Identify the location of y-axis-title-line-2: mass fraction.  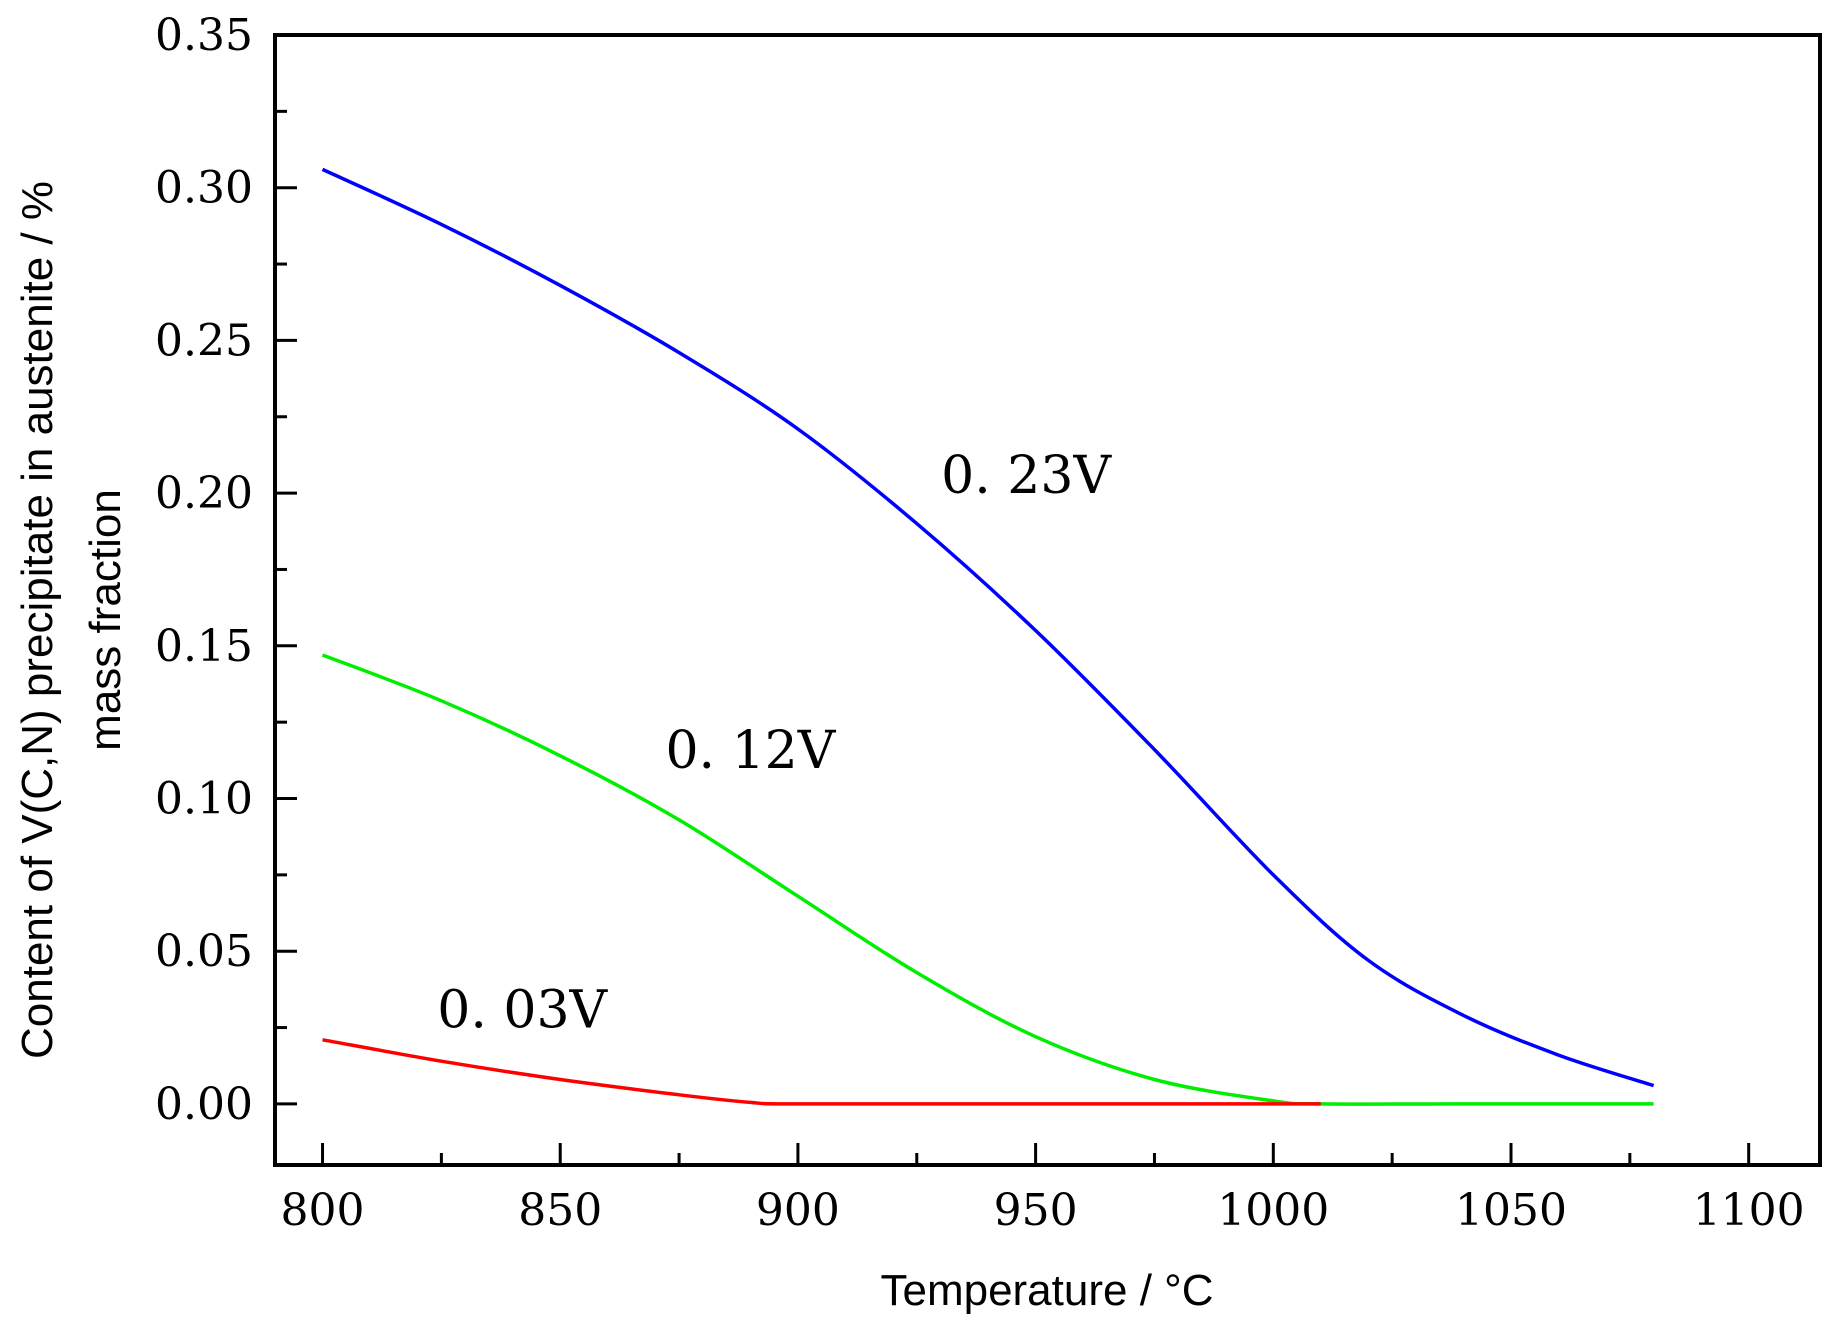
(105, 620).